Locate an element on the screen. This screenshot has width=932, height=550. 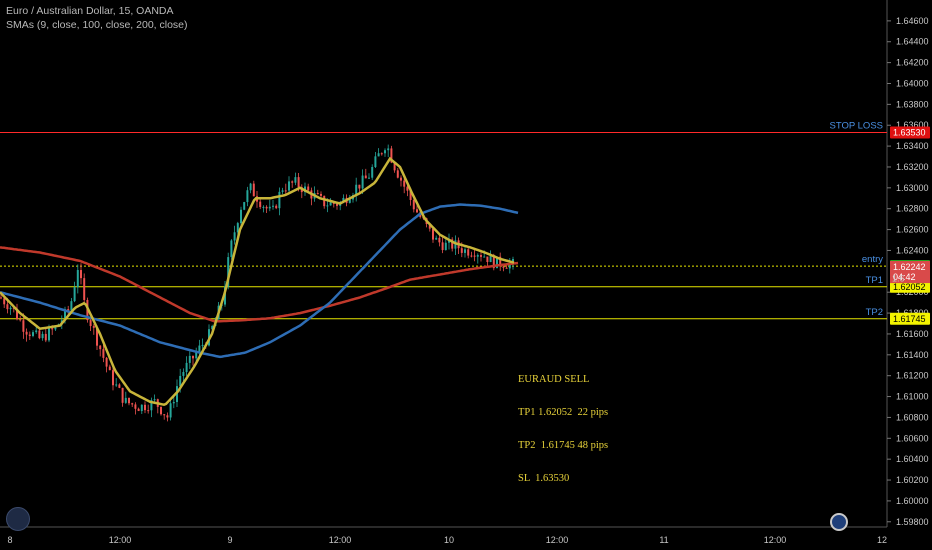
price-tag-stop-loss is located at coordinates (910, 132).